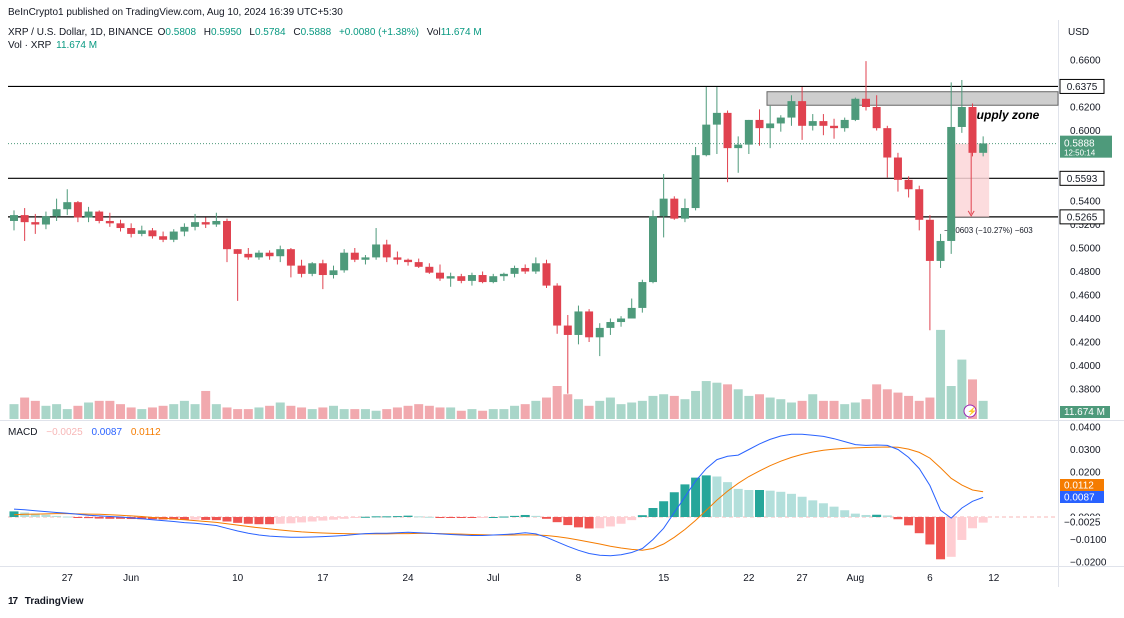 This screenshot has width=1124, height=618. I want to click on macd-tick-label: −0.0100, so click(1088, 540).